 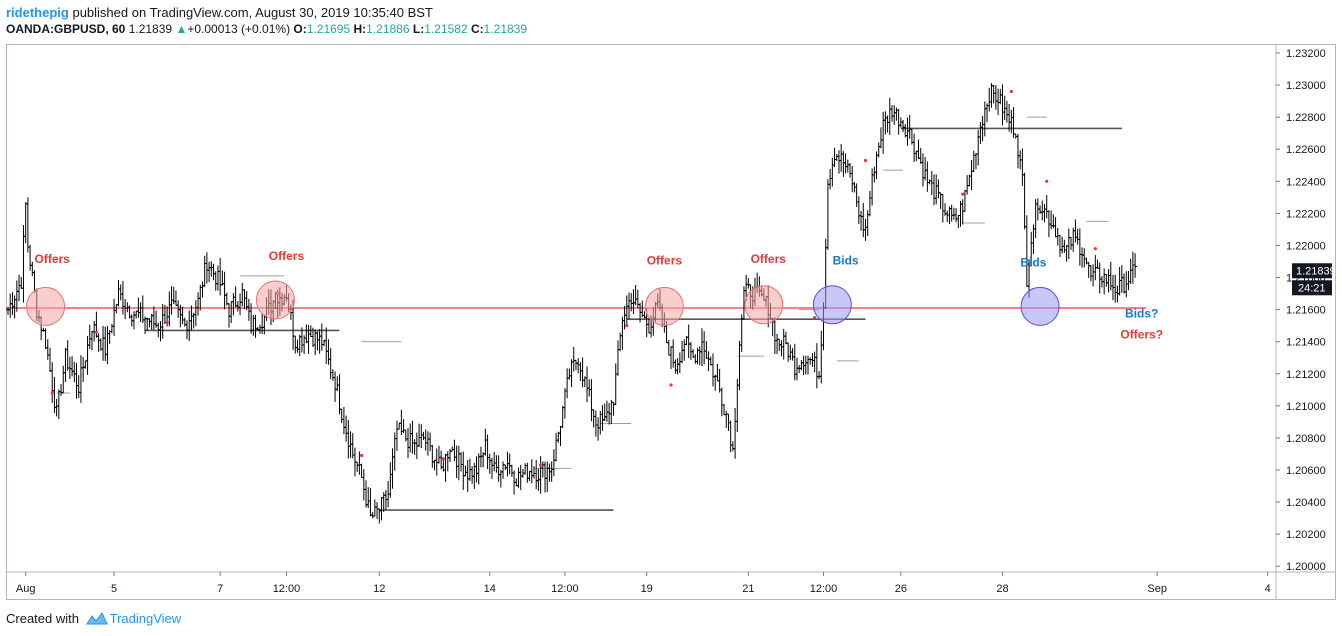 I want to click on price-tags: 1.21839 24:21, so click(x=1314, y=279).